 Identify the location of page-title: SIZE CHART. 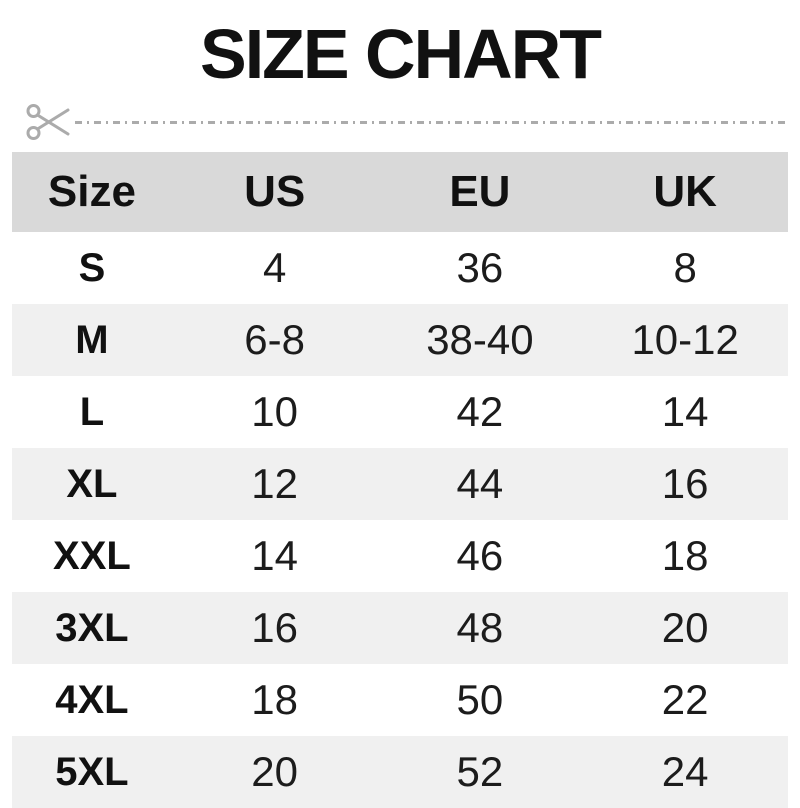
(401, 54).